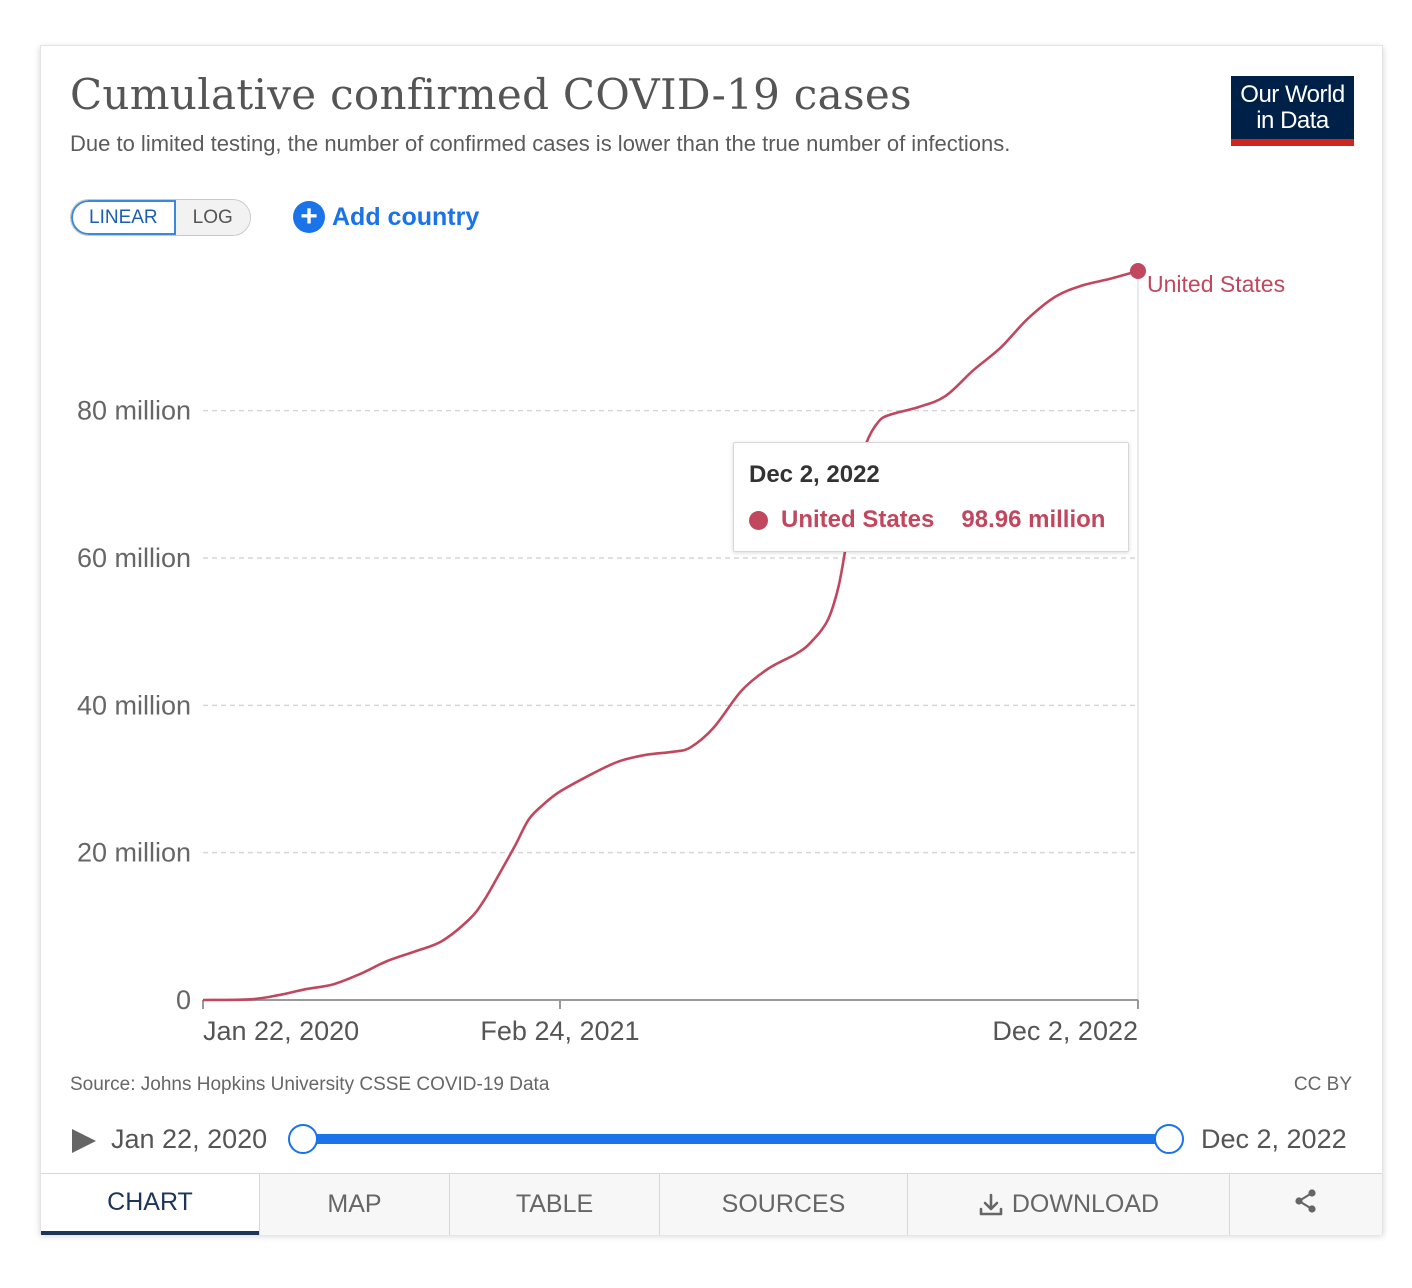 Image resolution: width=1412 pixels, height=1288 pixels. Describe the element at coordinates (1085, 1204) in the screenshot. I see `tab-download-label: DOWNLOAD` at that location.